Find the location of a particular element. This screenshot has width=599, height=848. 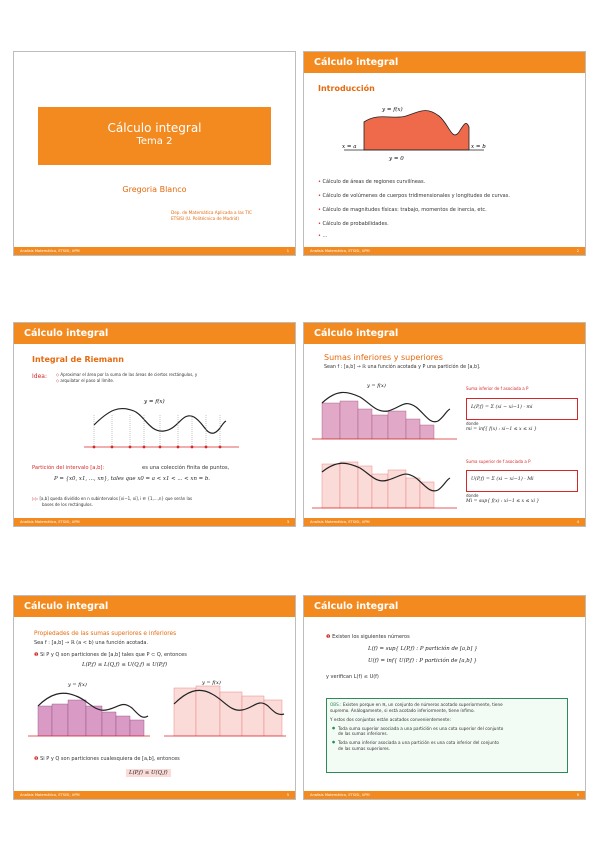

lower-def: mi = inf{ f(x) : xi−1 ≤ x ≤ xi } is located at coordinates (501, 429).